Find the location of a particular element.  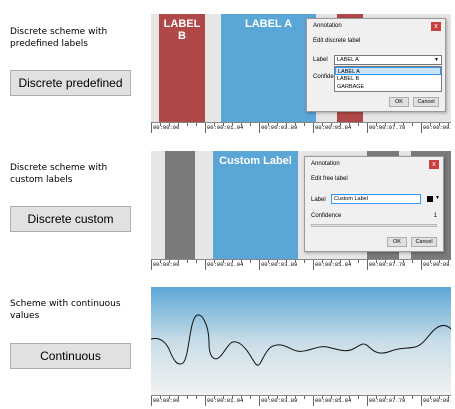

continuous-curve is located at coordinates (301, 340).